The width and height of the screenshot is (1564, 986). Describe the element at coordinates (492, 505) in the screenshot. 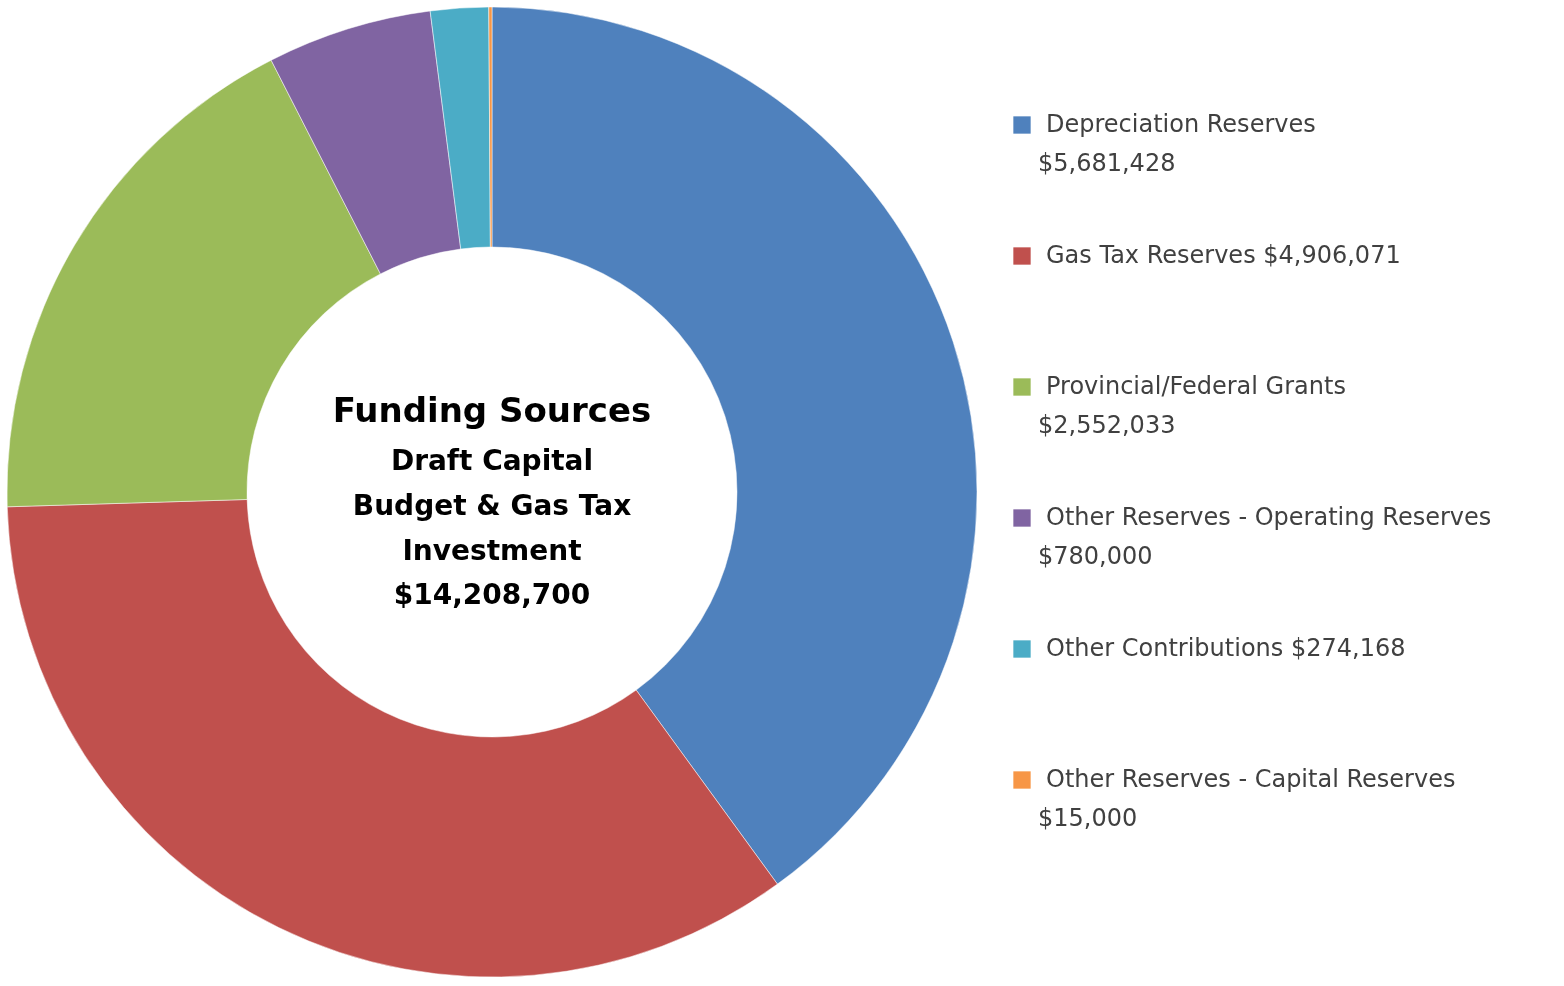

I see `text: Draft Capital Budget & Gas Tax Investment` at that location.